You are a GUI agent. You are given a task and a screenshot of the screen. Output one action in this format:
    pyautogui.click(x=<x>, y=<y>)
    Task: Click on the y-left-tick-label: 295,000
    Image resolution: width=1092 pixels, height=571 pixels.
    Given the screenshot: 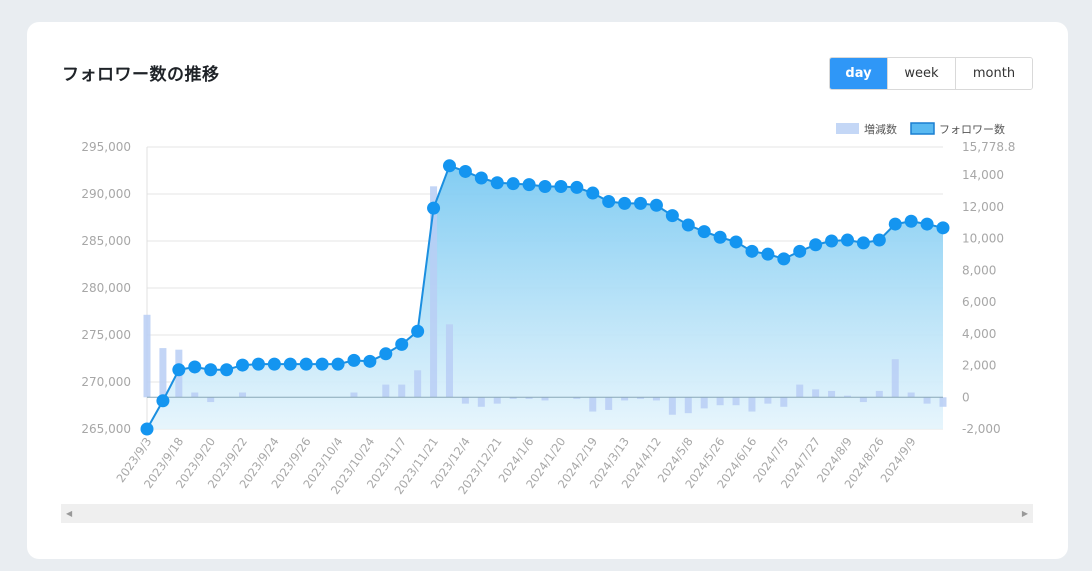 What is the action you would take?
    pyautogui.click(x=106, y=147)
    